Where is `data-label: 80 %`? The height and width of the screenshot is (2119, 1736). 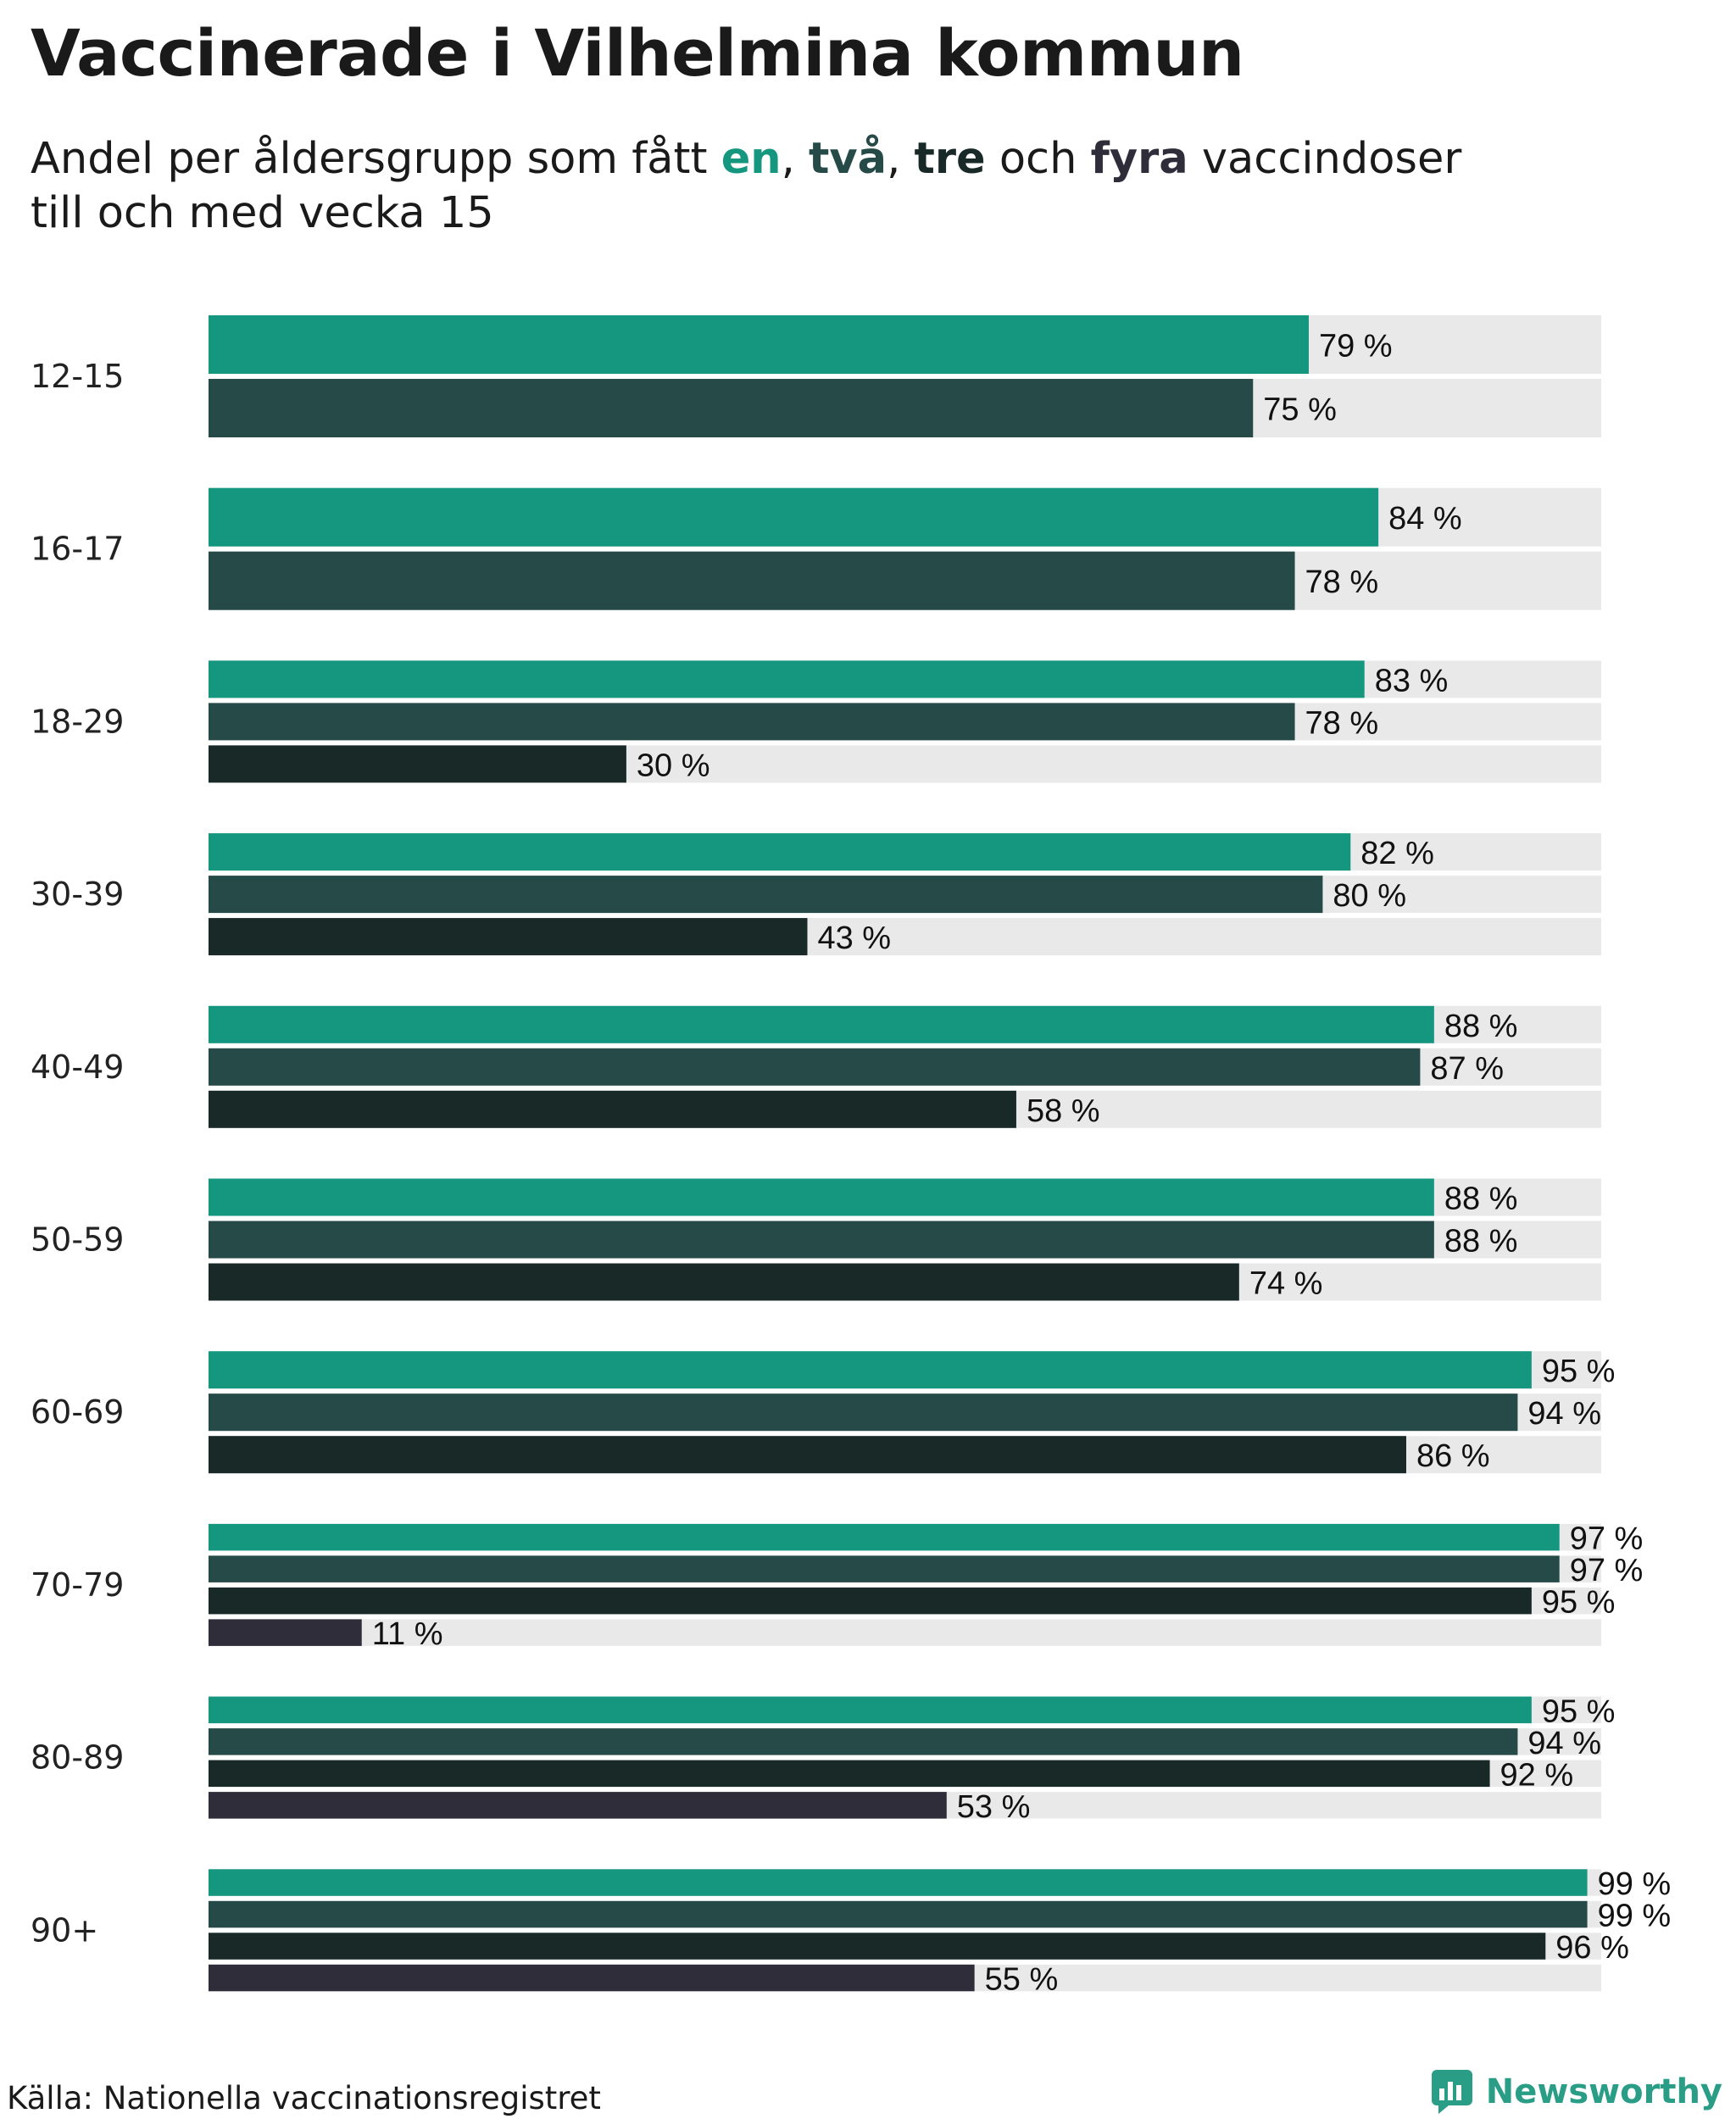
data-label: 80 % is located at coordinates (1369, 896).